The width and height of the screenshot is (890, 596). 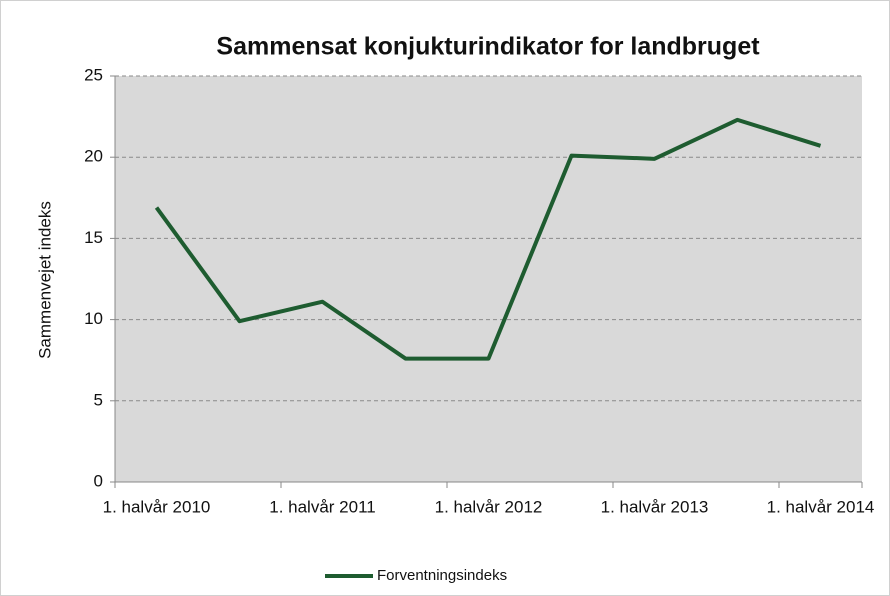 What do you see at coordinates (442, 575) in the screenshot?
I see `legend-label: Forventningsindeks` at bounding box center [442, 575].